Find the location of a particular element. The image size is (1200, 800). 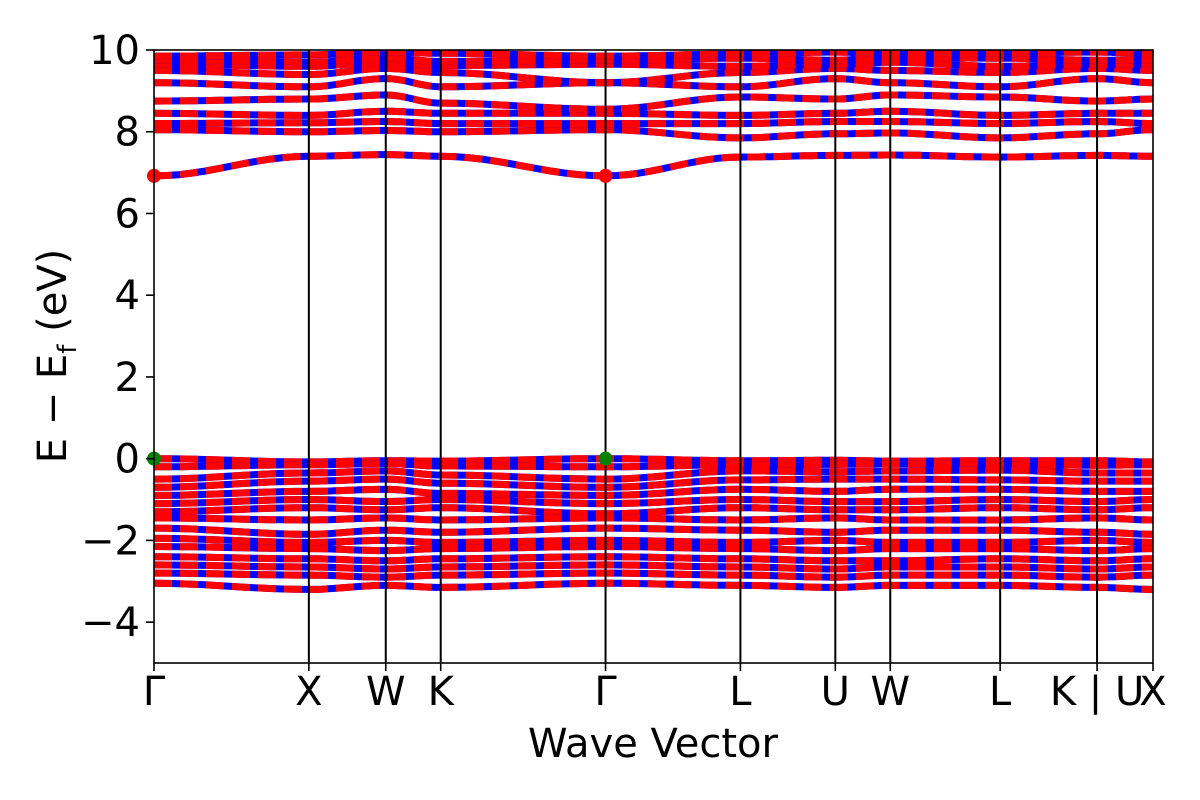

x-tick-label-4: Γ is located at coordinates (605, 692).